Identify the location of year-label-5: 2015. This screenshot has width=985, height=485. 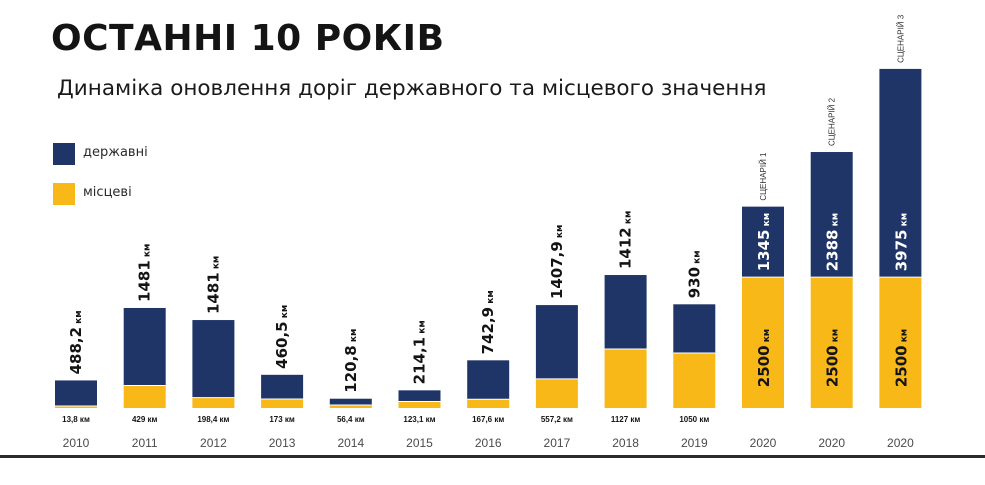
(419, 443).